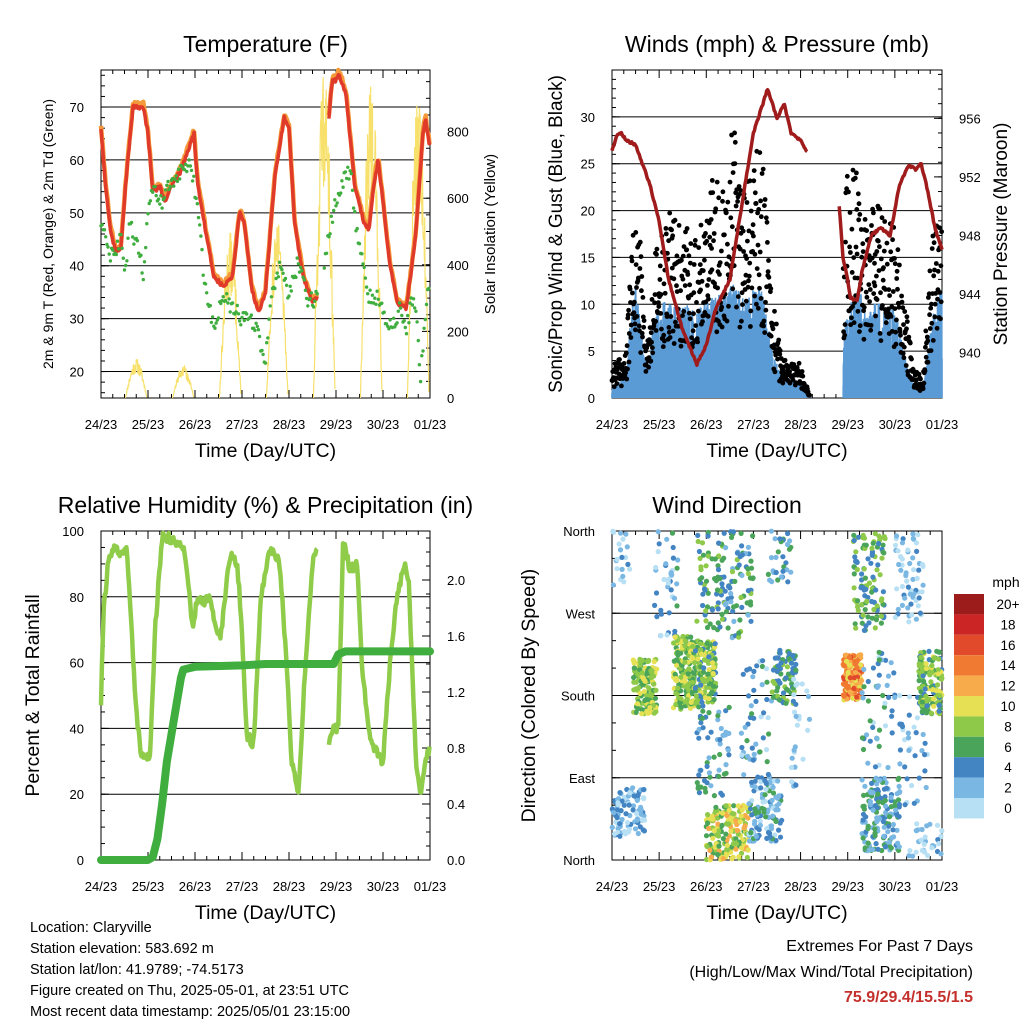 The width and height of the screenshot is (1024, 1024). What do you see at coordinates (458, 331) in the screenshot?
I see `y-right-tick-label: 200` at bounding box center [458, 331].